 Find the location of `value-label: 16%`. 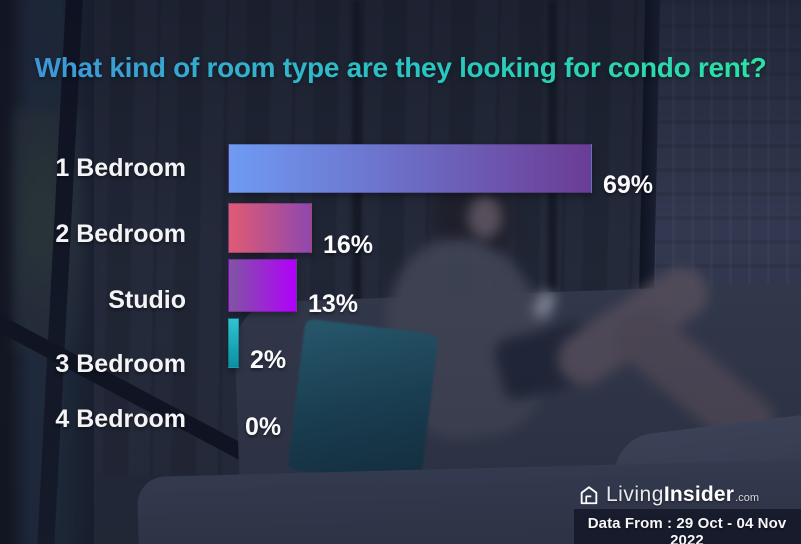

value-label: 16% is located at coordinates (348, 245).